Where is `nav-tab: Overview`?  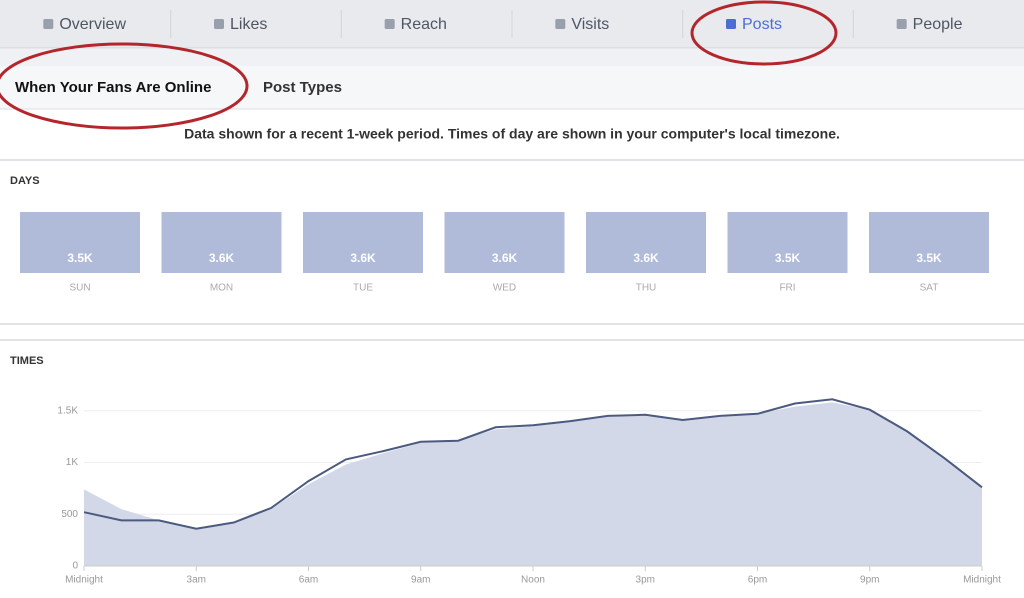 nav-tab: Overview is located at coordinates (92, 24).